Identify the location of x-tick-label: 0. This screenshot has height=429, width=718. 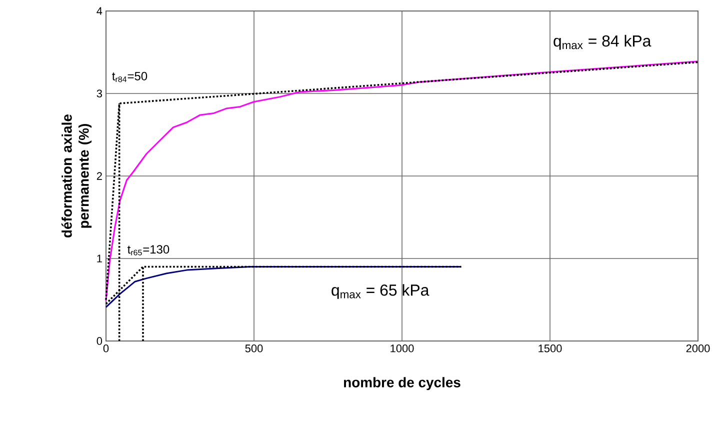
(106, 348).